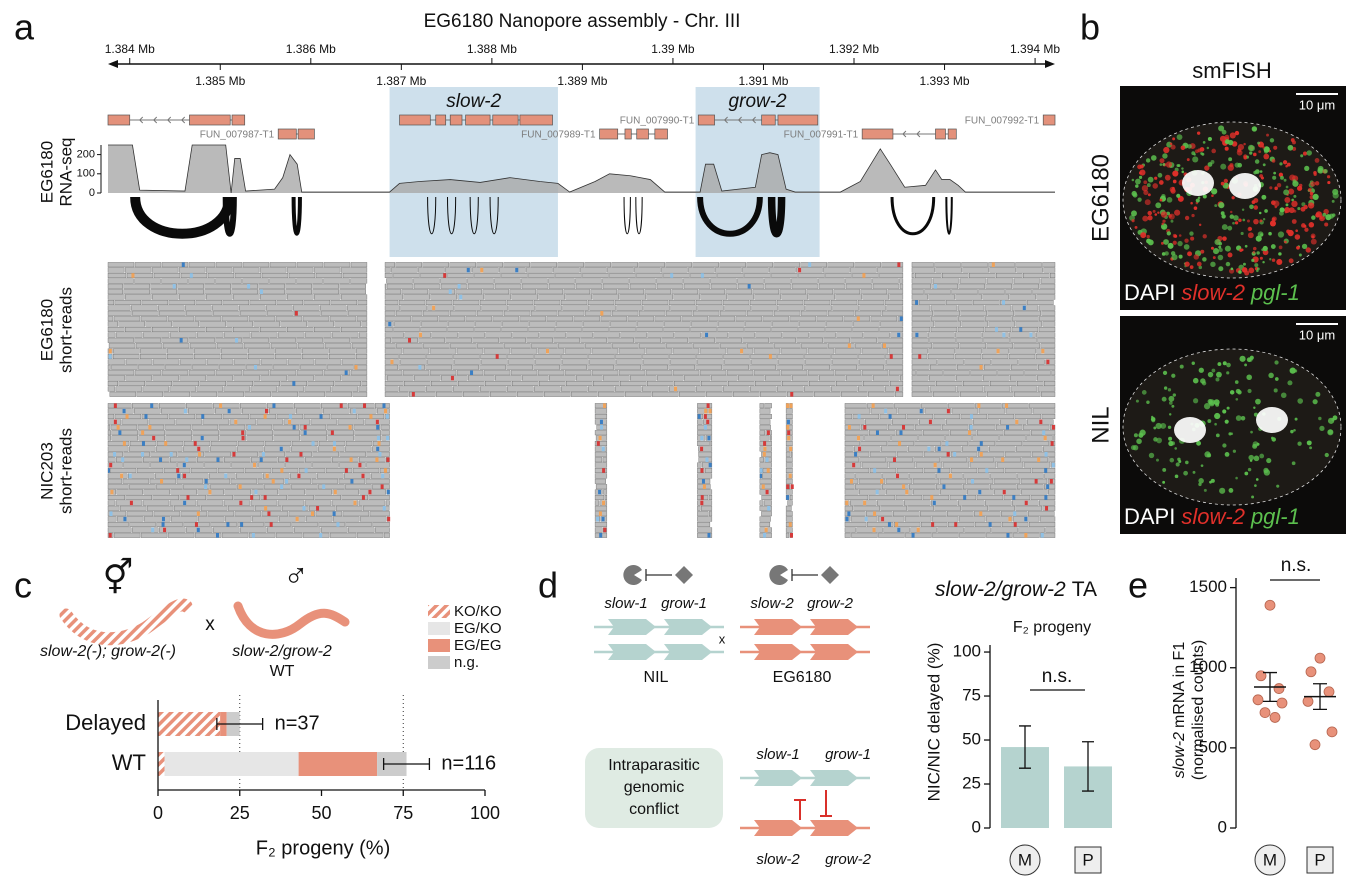 The height and width of the screenshot is (876, 1354). What do you see at coordinates (220, 81) in the screenshot?
I see `x-tick-label: 1.385 Mb` at bounding box center [220, 81].